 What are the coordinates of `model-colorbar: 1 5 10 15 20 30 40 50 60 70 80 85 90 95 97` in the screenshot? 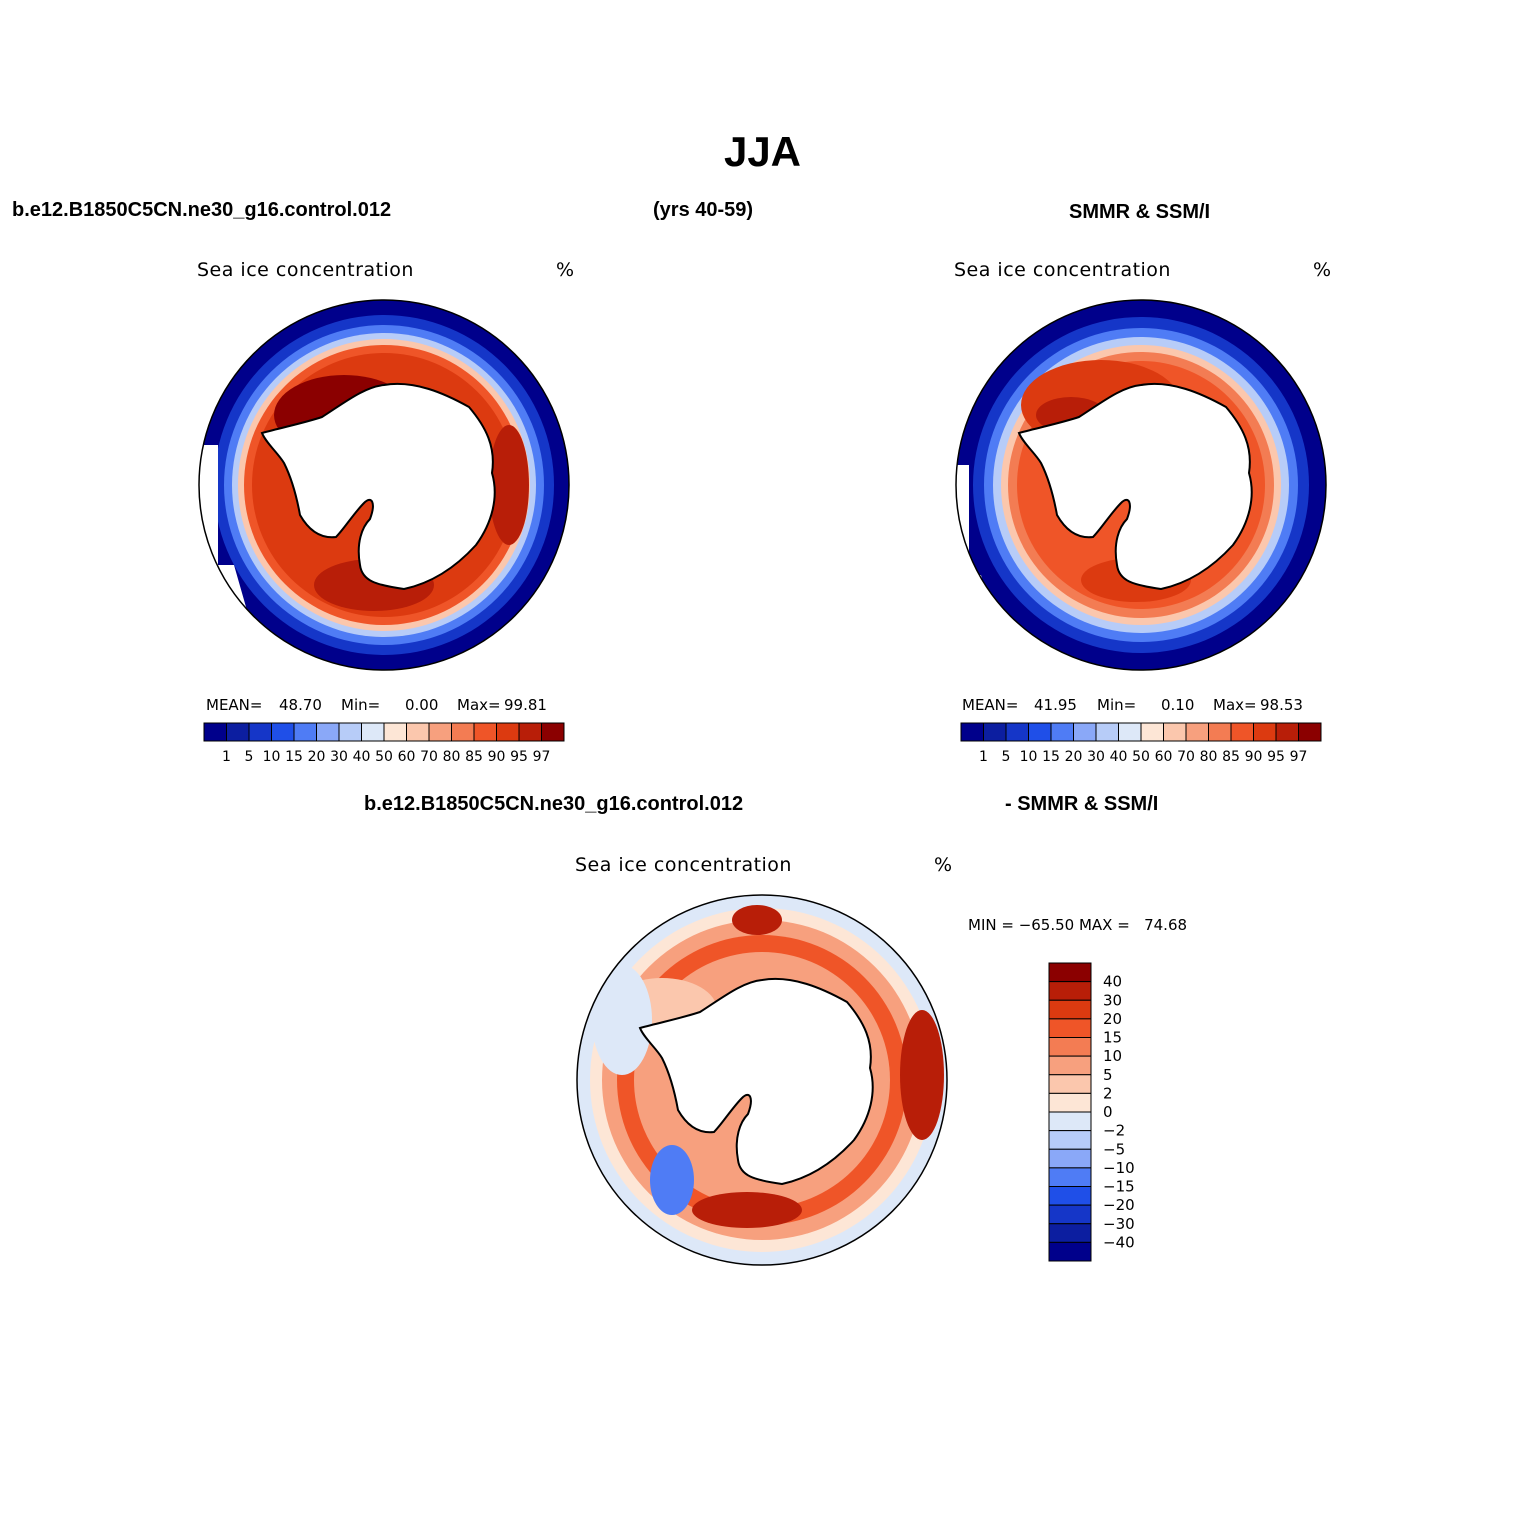 It's located at (384, 743).